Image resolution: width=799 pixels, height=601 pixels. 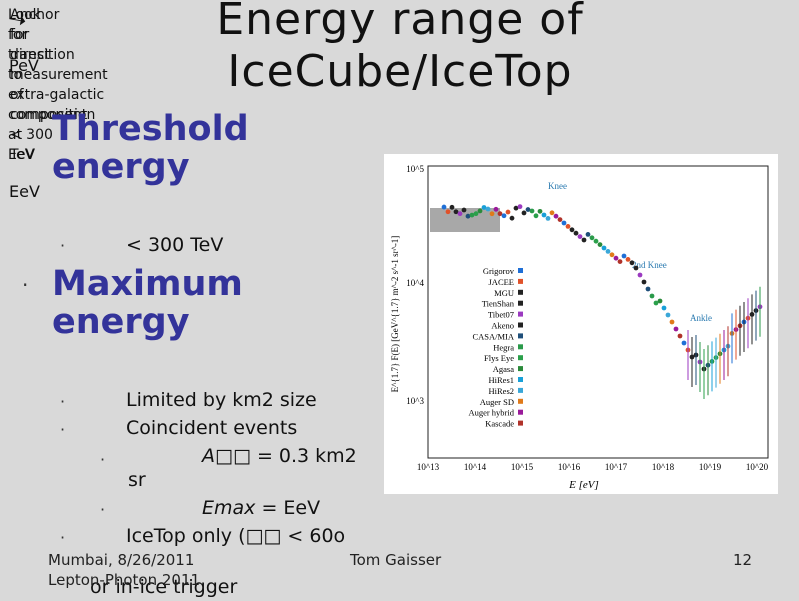 I want to click on side-note-line: component, so click(x=48, y=115).